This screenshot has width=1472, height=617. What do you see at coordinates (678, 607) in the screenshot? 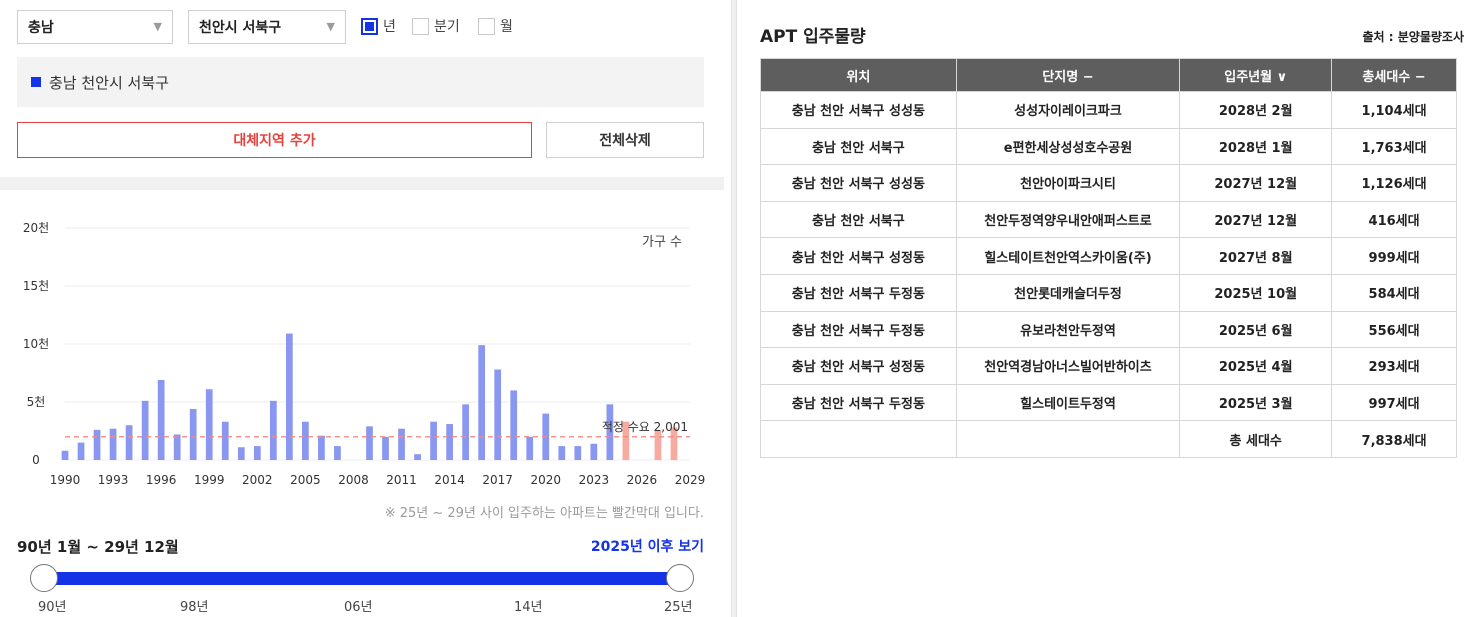
I see `slider-label: 25년` at bounding box center [678, 607].